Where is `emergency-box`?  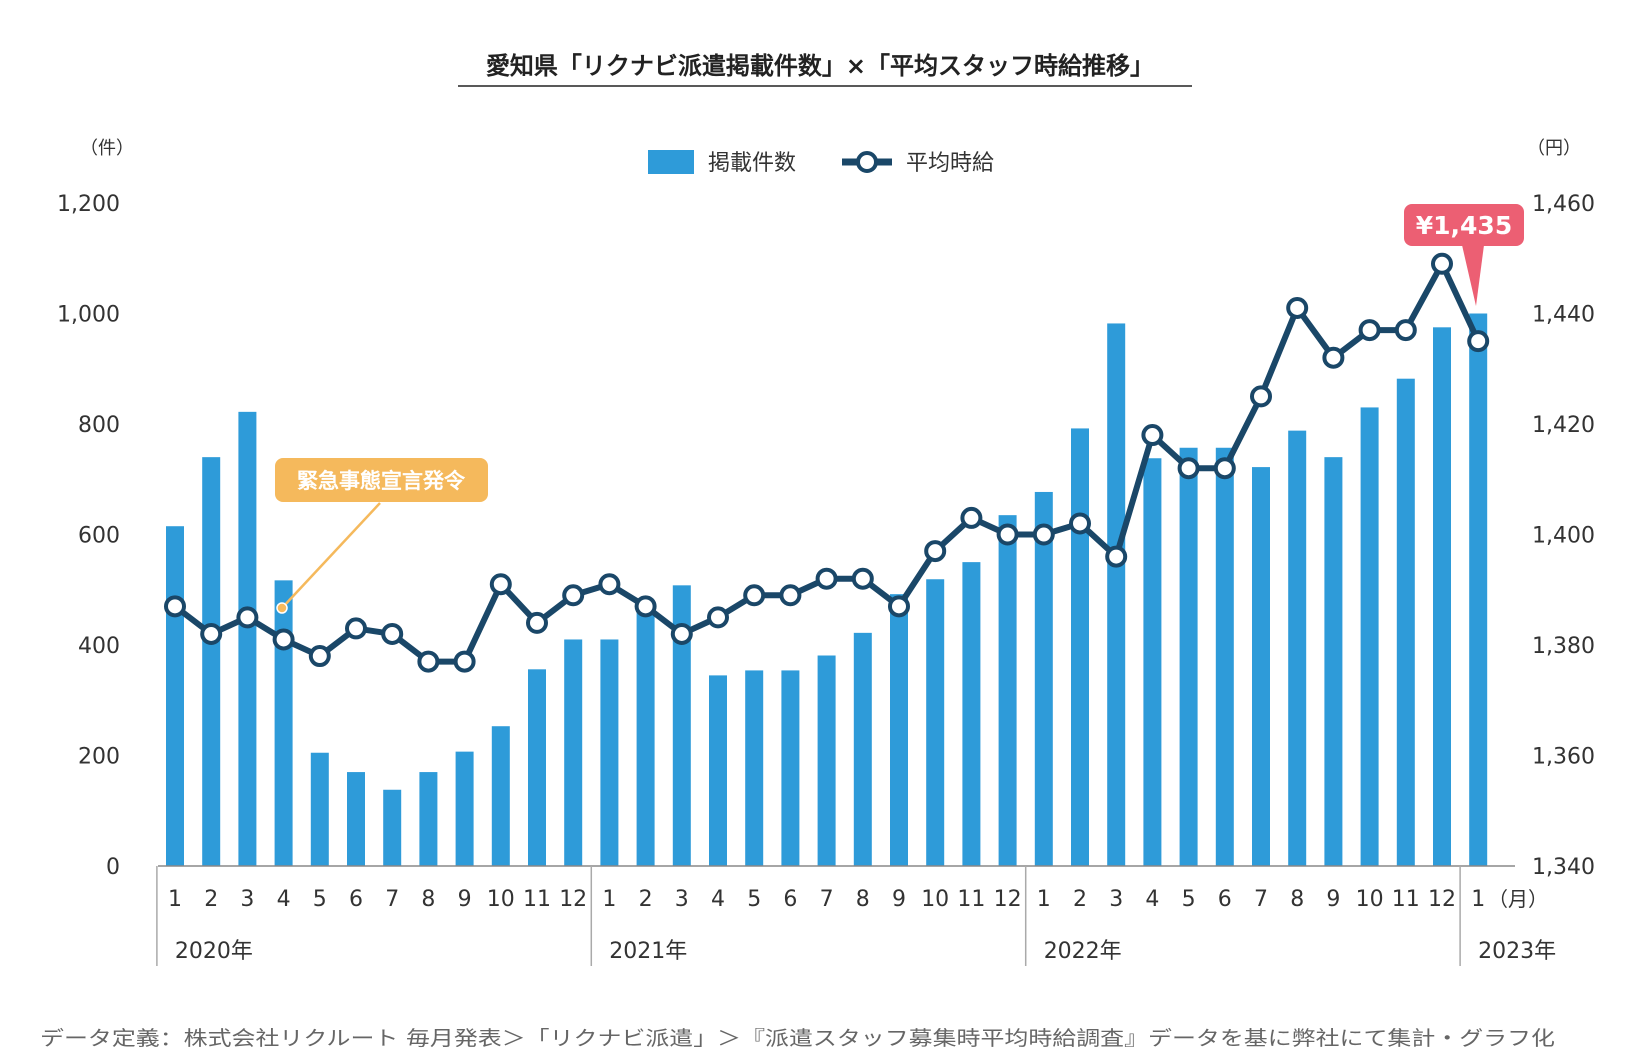 emergency-box is located at coordinates (381, 480).